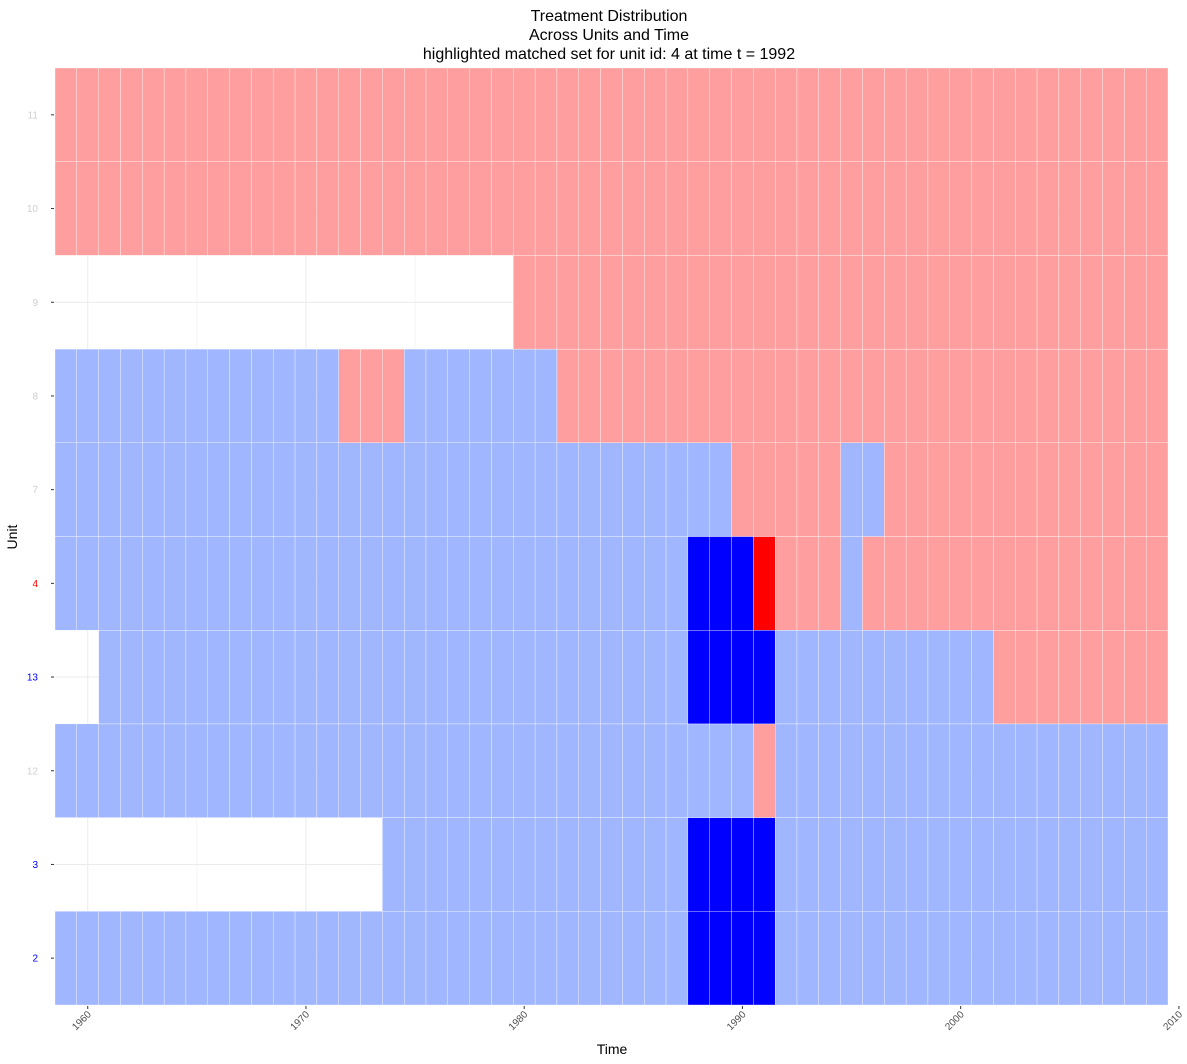  Describe the element at coordinates (677, 302) in the screenshot. I see `heatmap-cell-unit-9-year-1987` at that location.